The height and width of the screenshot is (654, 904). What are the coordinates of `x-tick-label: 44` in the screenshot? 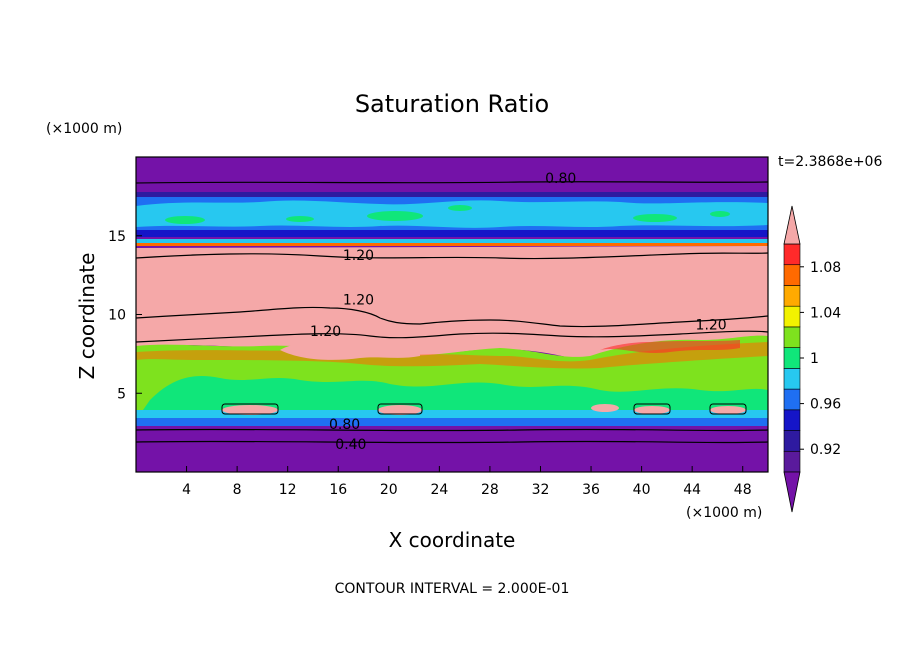 It's located at (692, 490).